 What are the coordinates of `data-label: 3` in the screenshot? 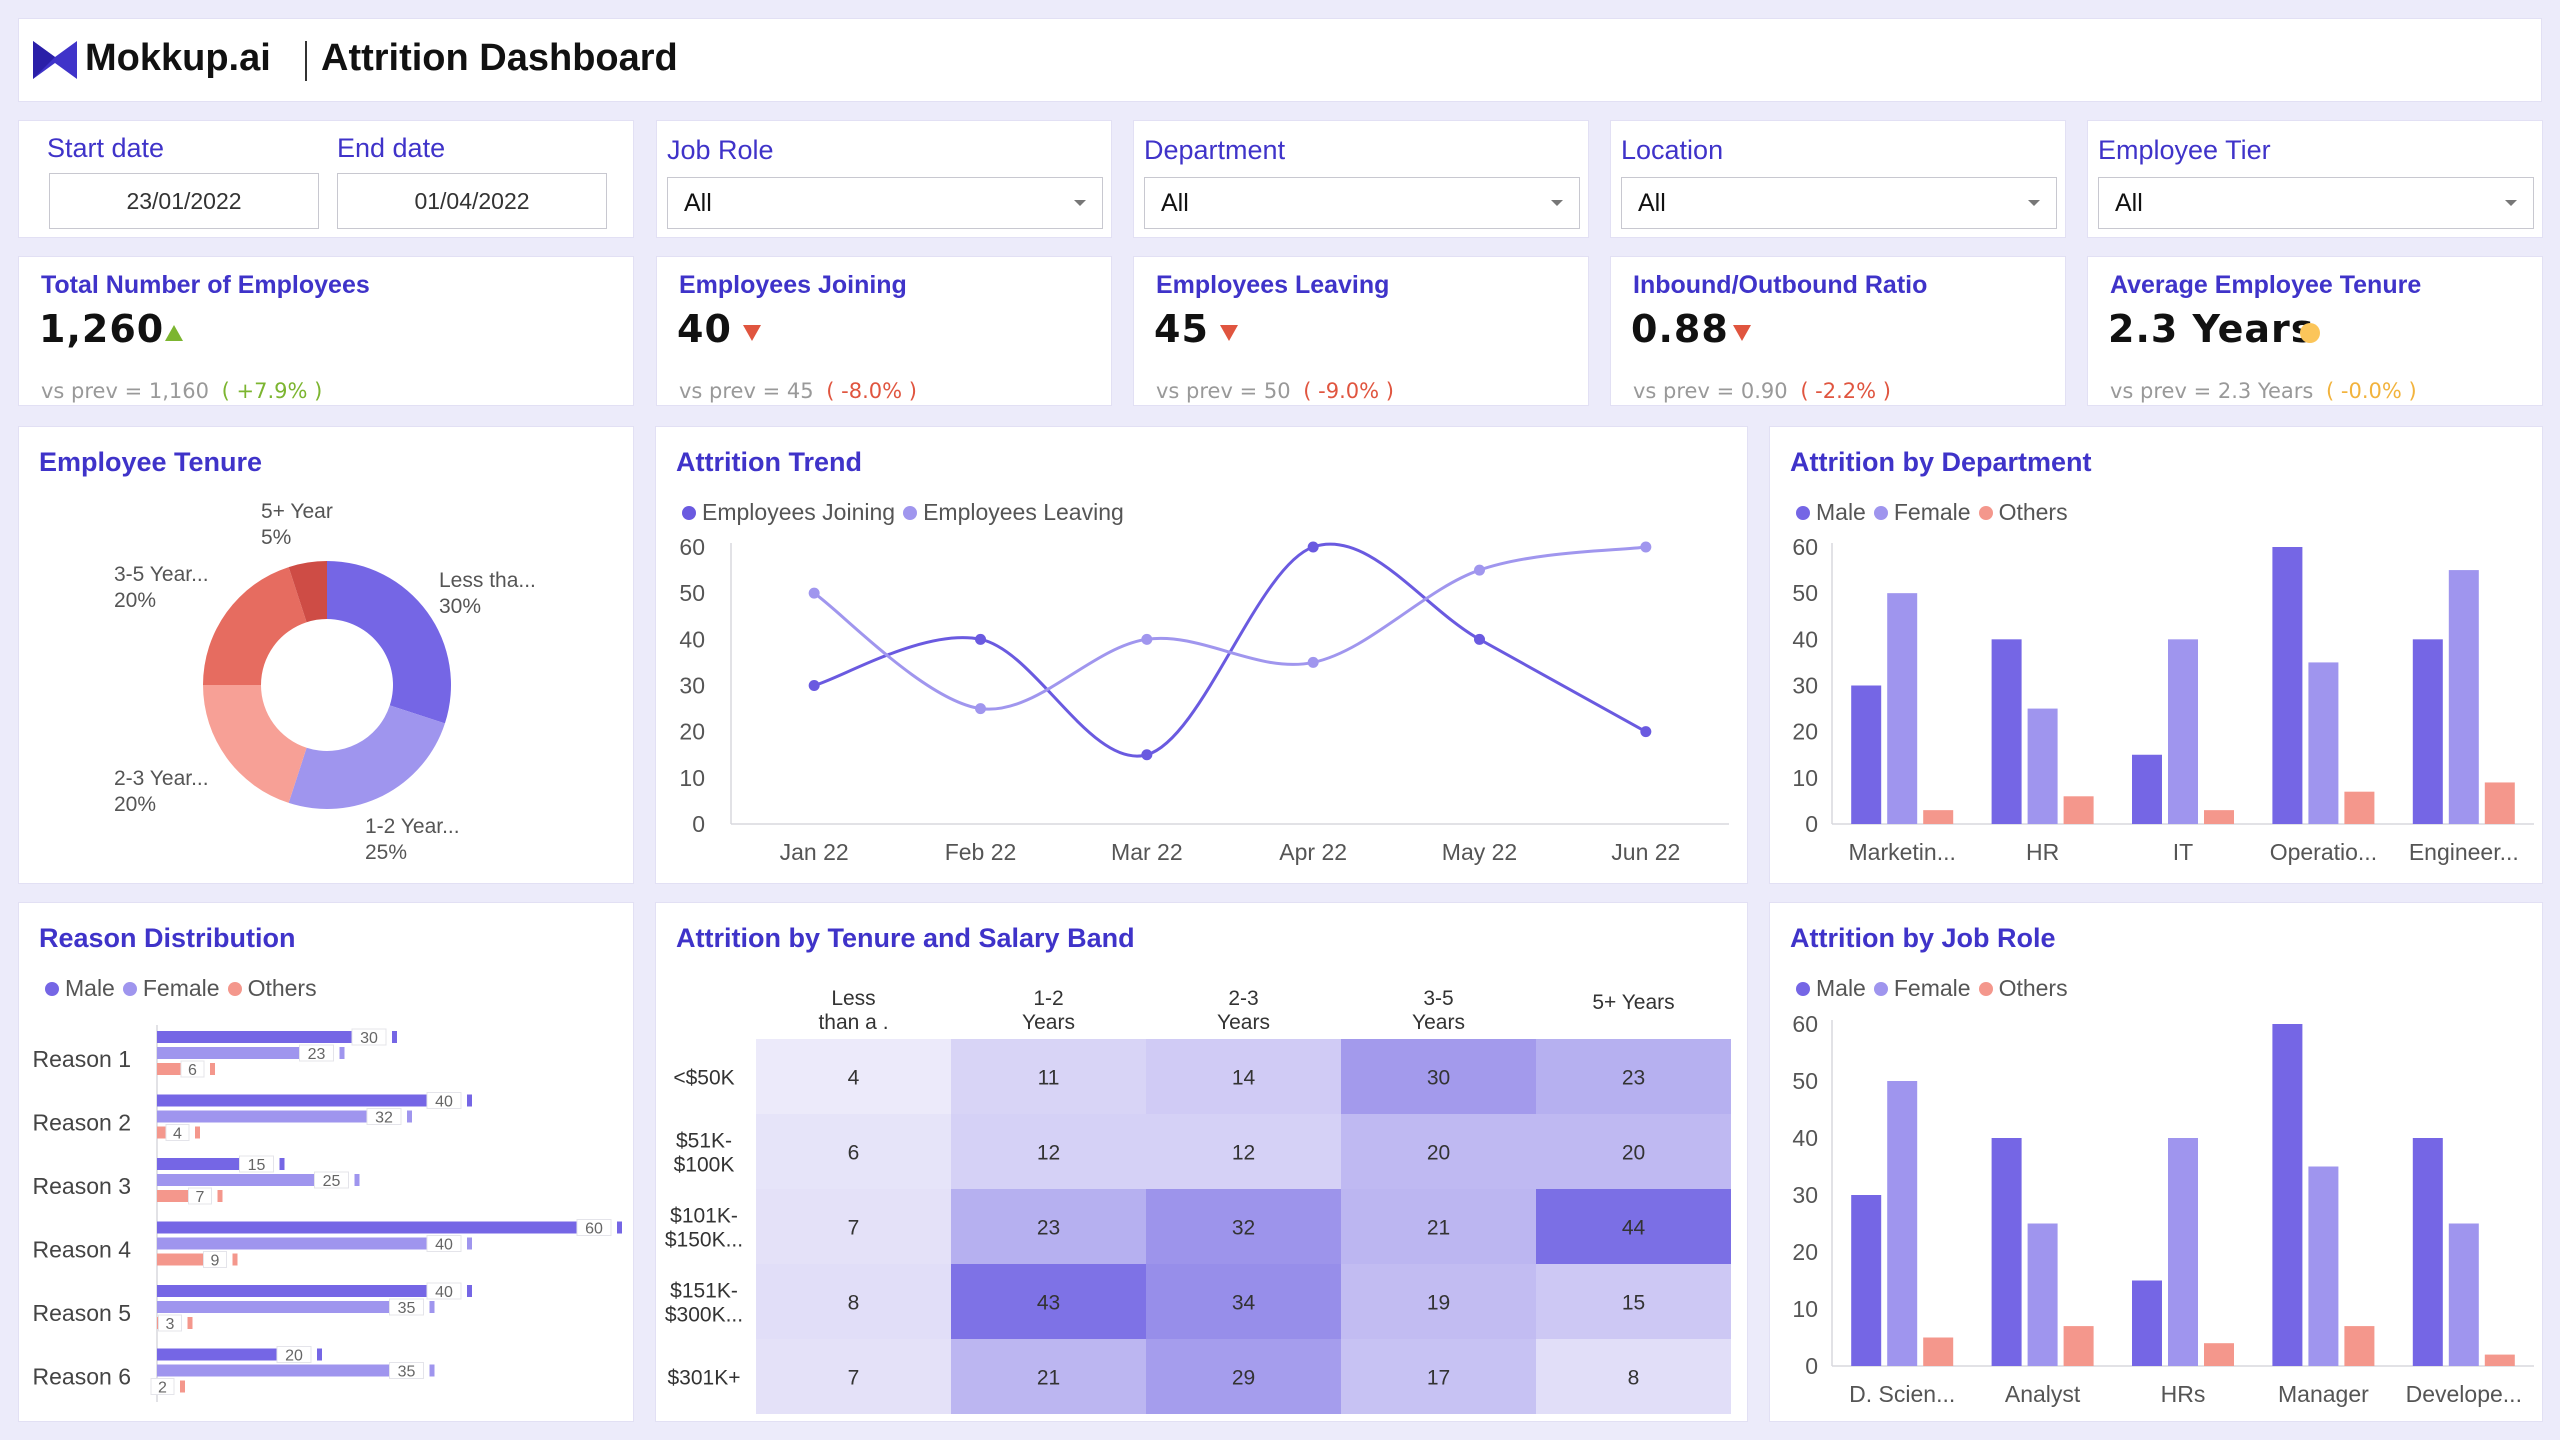 It's located at (170, 1324).